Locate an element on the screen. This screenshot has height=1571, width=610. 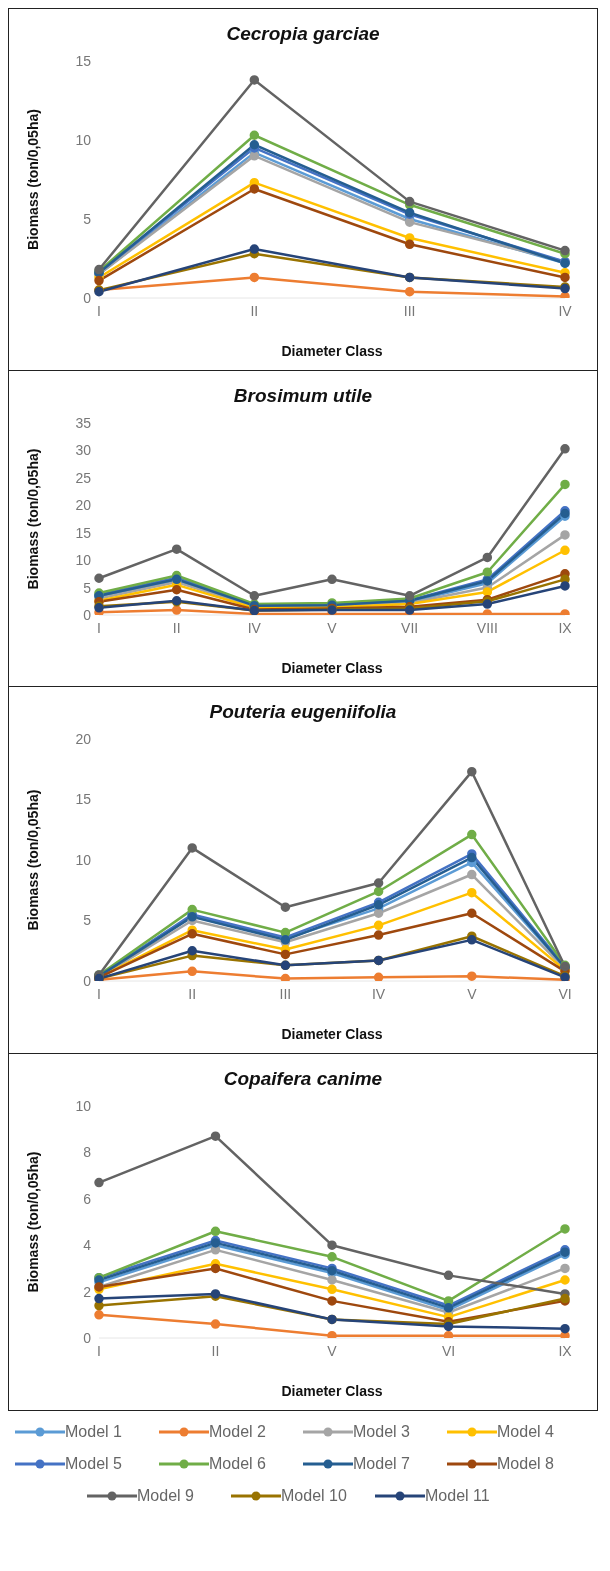
x-tick-label: VIII is located at coordinates (487, 627).